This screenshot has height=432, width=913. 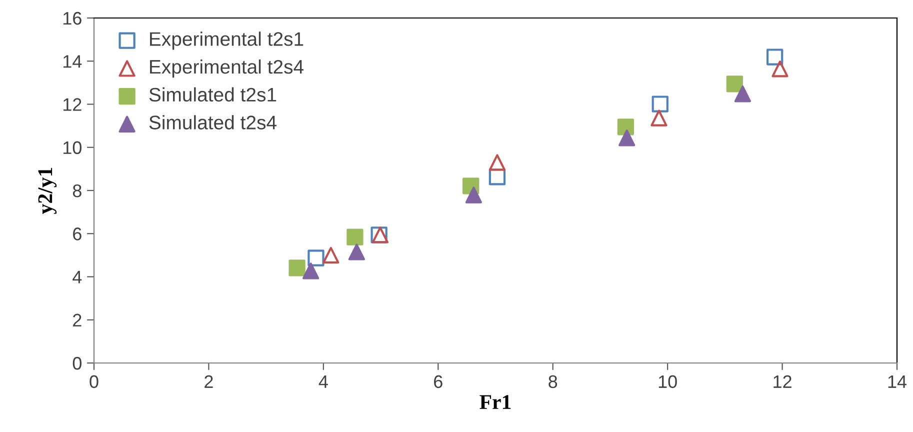 What do you see at coordinates (227, 68) in the screenshot?
I see `legend-label: Experimental t2s4` at bounding box center [227, 68].